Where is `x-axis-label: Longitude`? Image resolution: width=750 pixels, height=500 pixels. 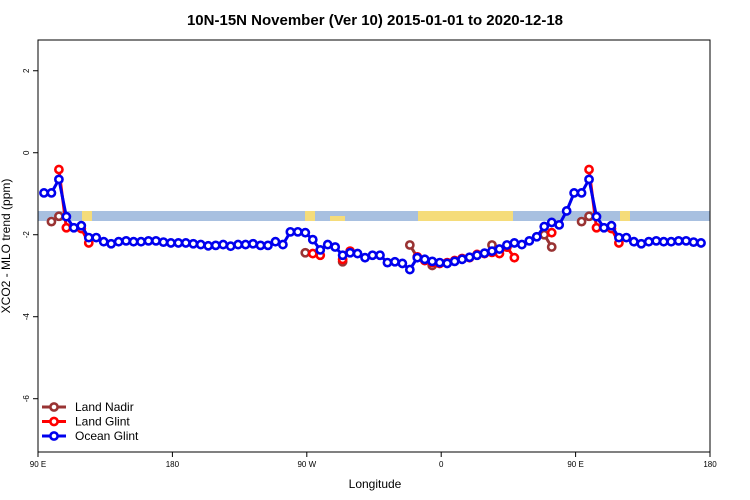
x-axis-label: Longitude is located at coordinates (375, 484).